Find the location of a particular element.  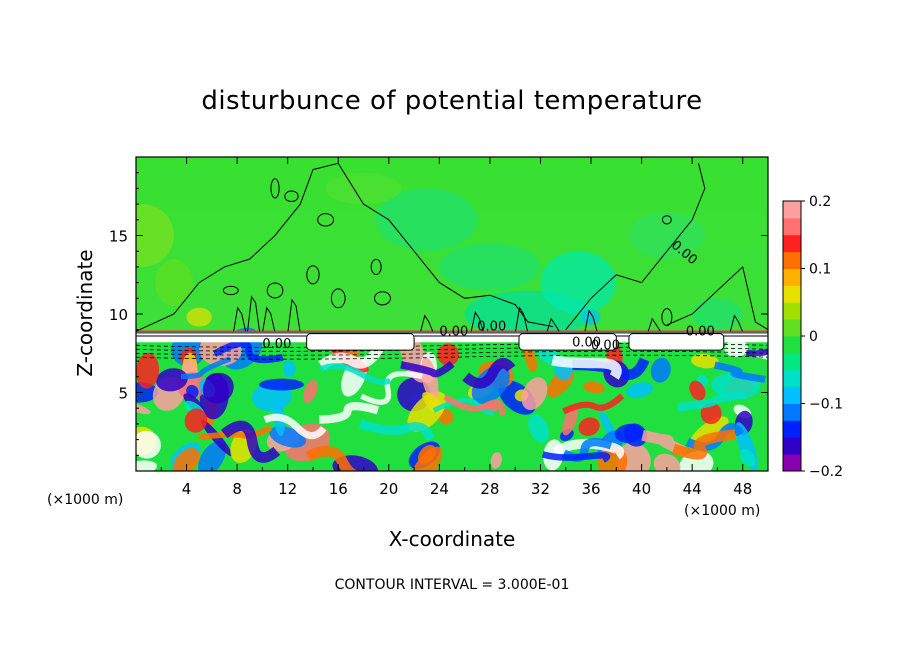

y-tick-label: 15 is located at coordinates (118, 237).